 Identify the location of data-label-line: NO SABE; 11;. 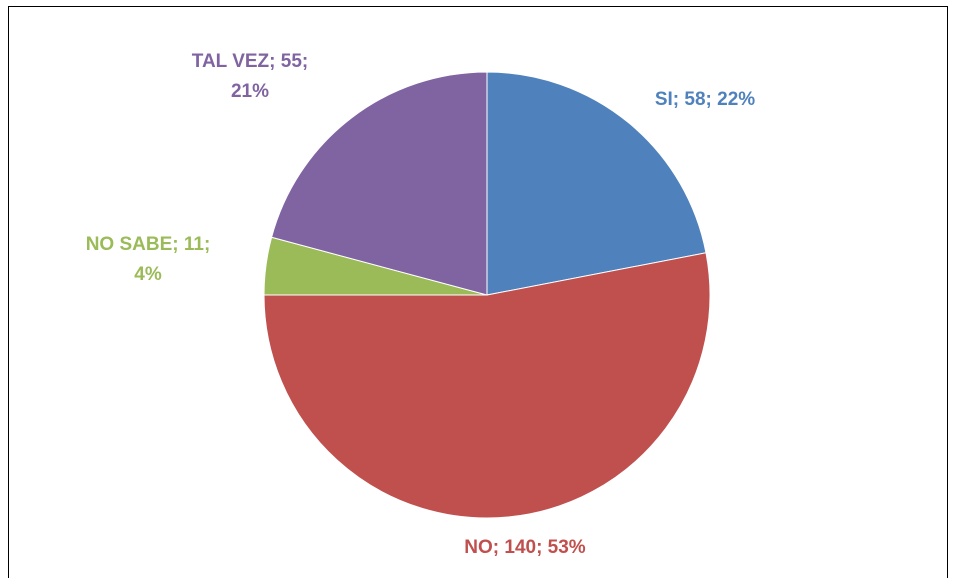
(148, 244).